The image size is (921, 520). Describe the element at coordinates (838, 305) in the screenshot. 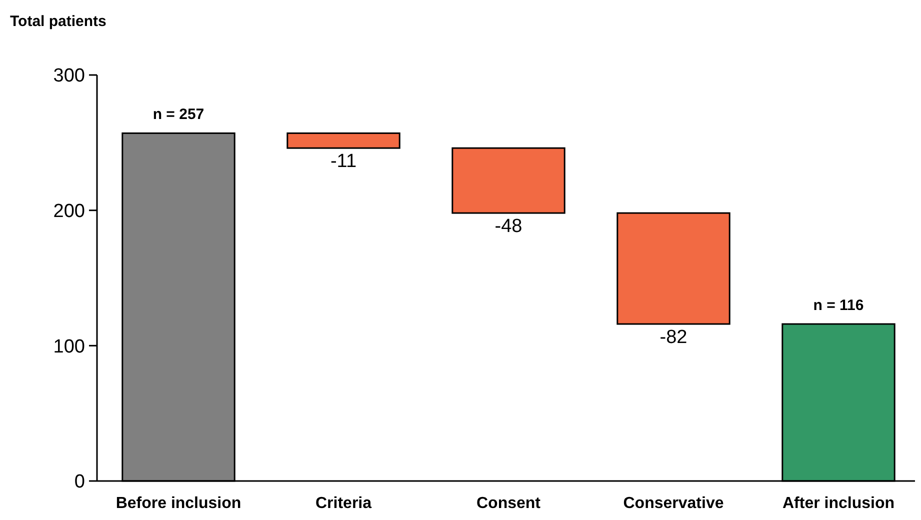

I see `data-label: n = 116` at that location.